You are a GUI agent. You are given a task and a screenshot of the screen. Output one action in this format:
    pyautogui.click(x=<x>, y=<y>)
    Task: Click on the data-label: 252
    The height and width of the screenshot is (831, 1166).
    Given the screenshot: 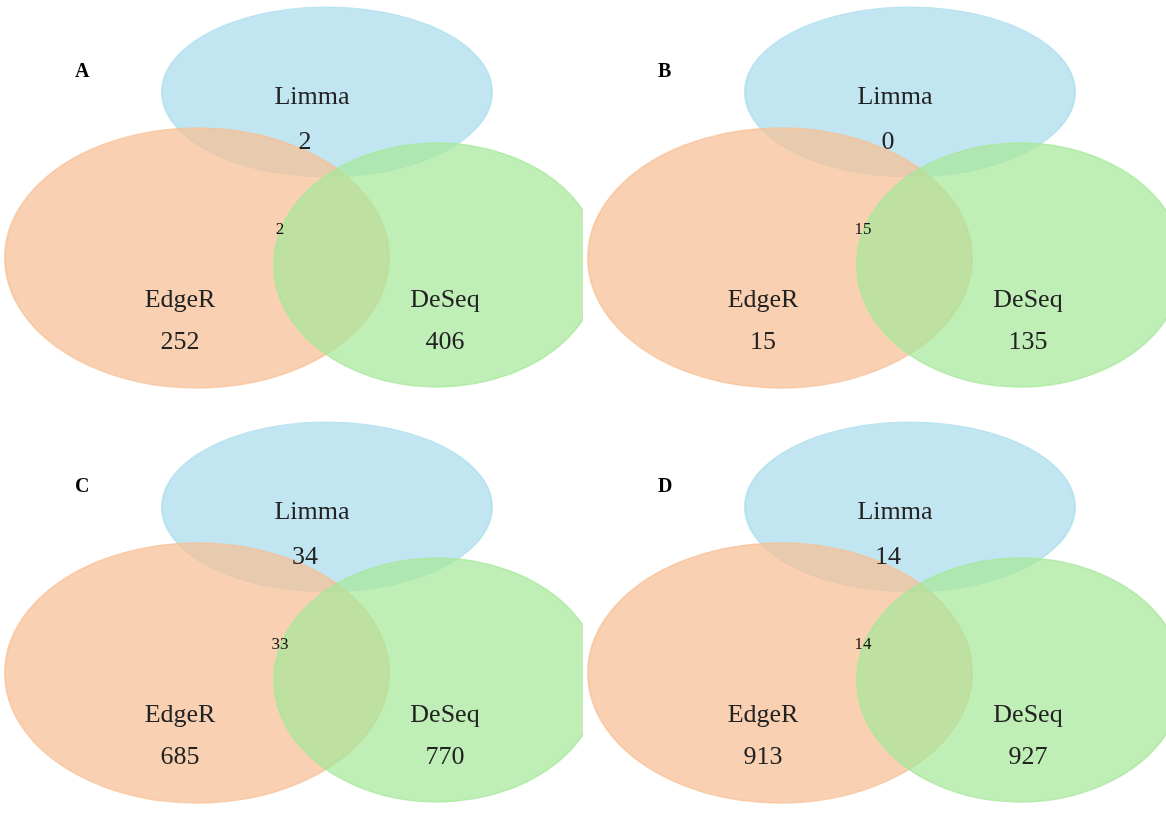 What is the action you would take?
    pyautogui.click(x=180, y=340)
    